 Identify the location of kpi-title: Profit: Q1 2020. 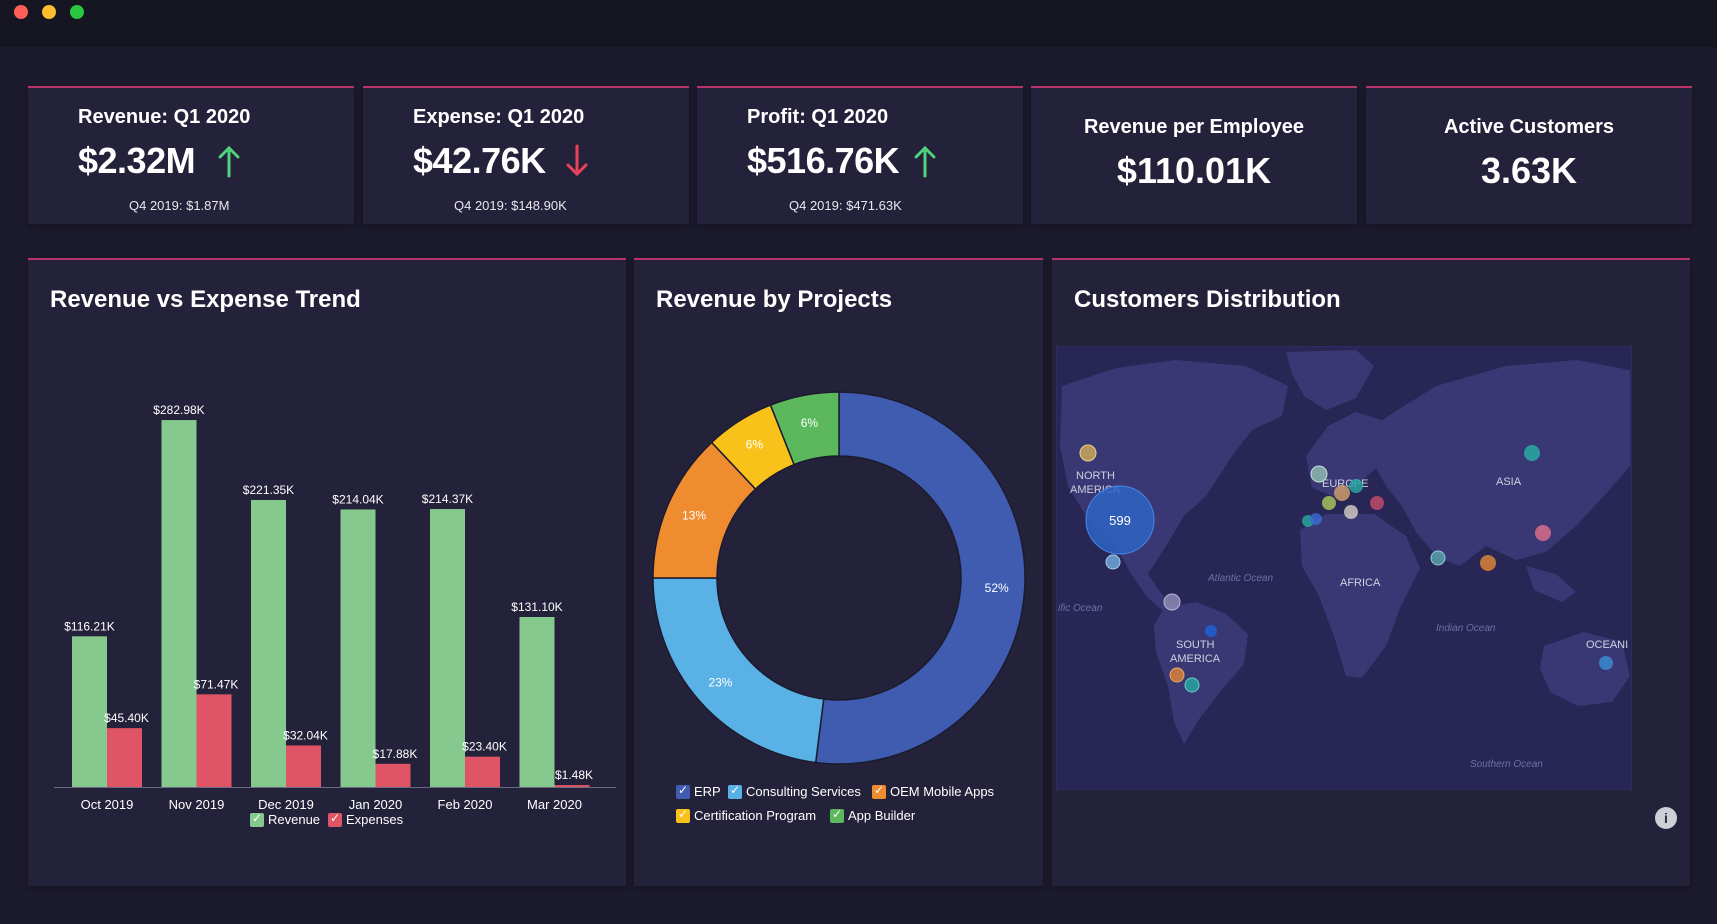
(818, 117).